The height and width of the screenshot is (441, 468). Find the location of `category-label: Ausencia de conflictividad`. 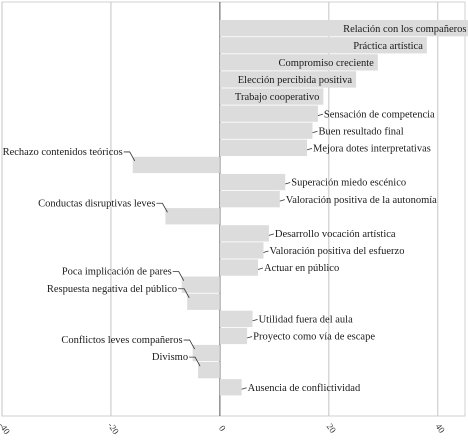

category-label: Ausencia de conflictividad is located at coordinates (304, 388).